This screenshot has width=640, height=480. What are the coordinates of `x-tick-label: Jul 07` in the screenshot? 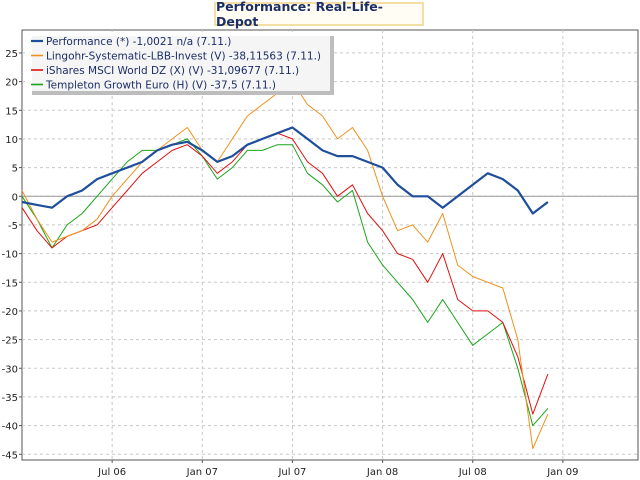 It's located at (291, 472).